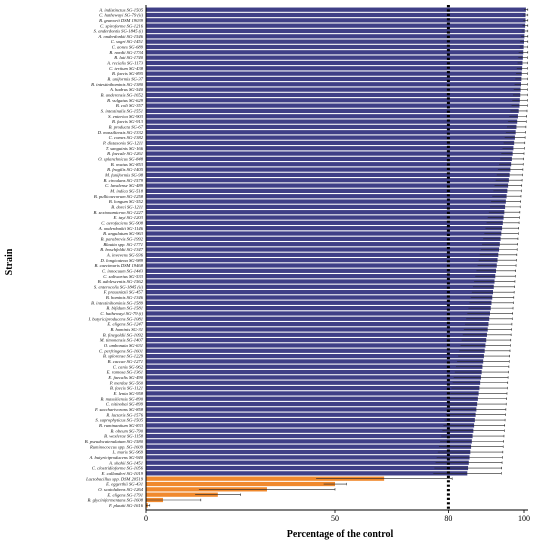 The image size is (550, 543). I want to click on category-label-69: E. faecalis SG-490, so click(125, 377).